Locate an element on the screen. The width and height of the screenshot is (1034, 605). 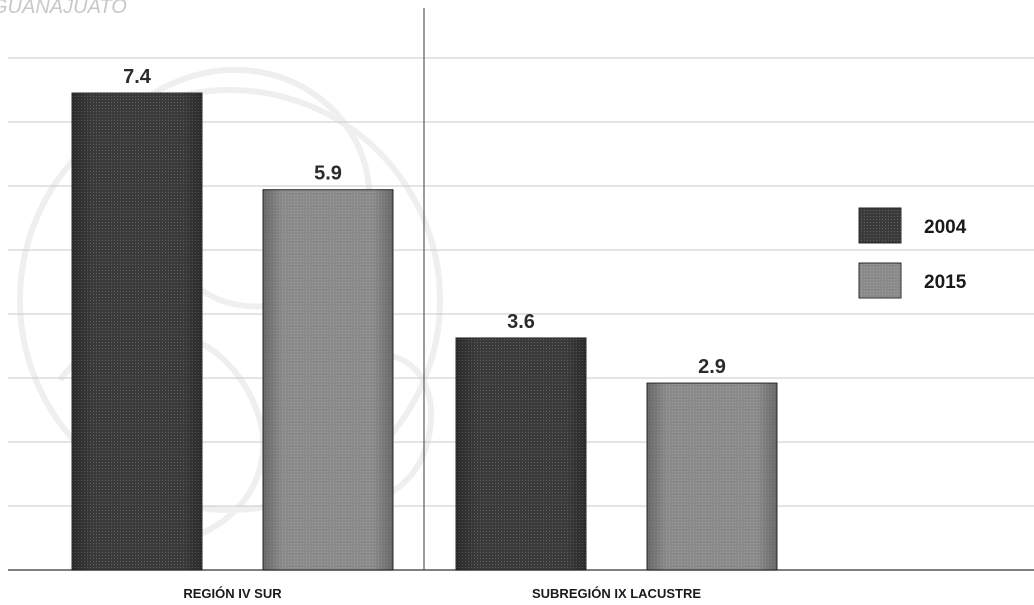
value-label: 2.9 is located at coordinates (712, 367).